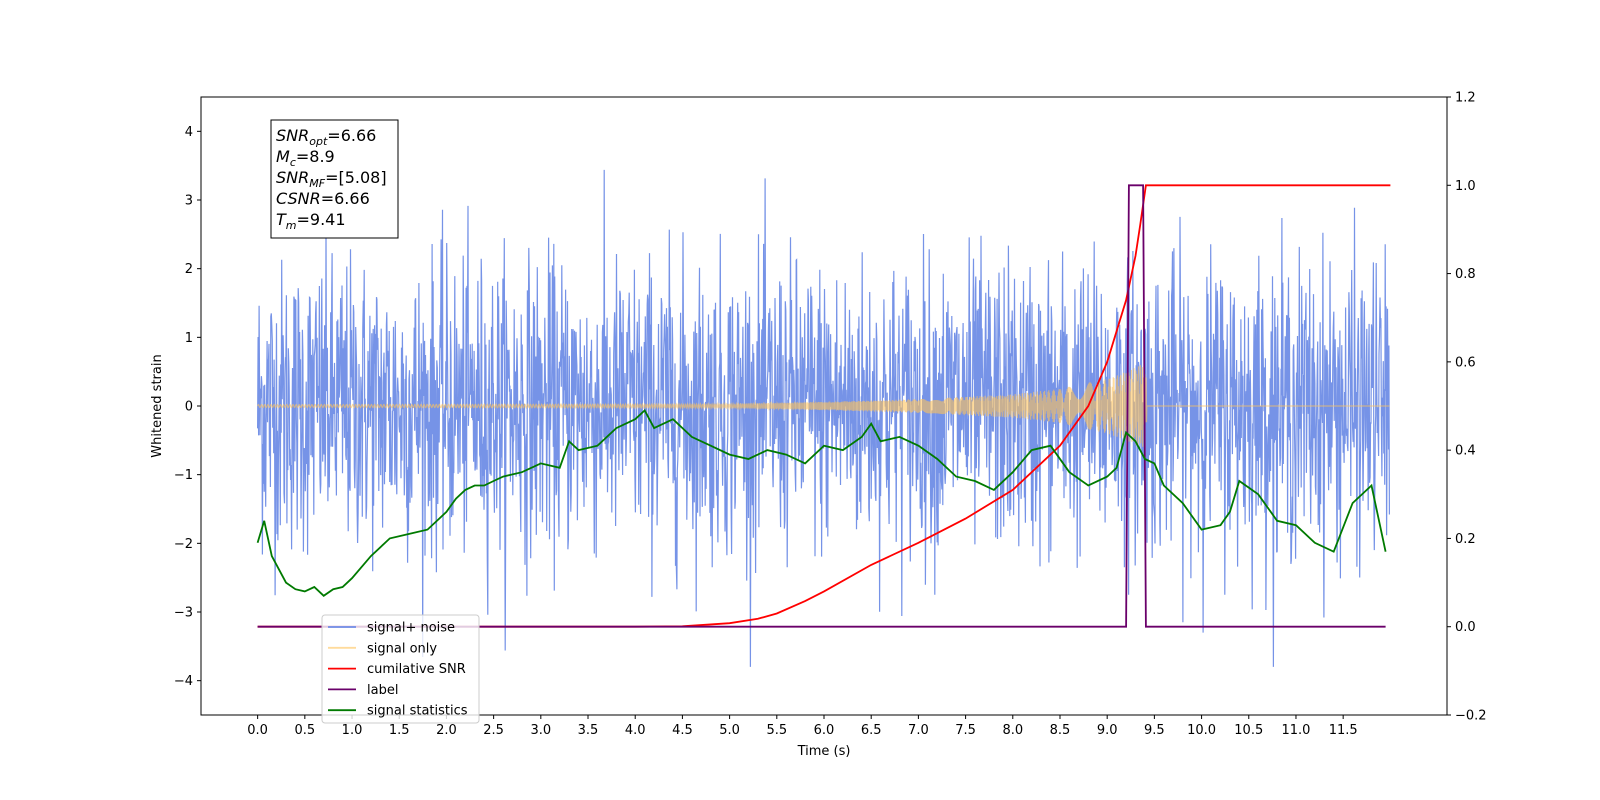 This screenshot has width=1600, height=800. What do you see at coordinates (416, 669) in the screenshot?
I see `legend-entry-label: cumilative SNR` at bounding box center [416, 669].